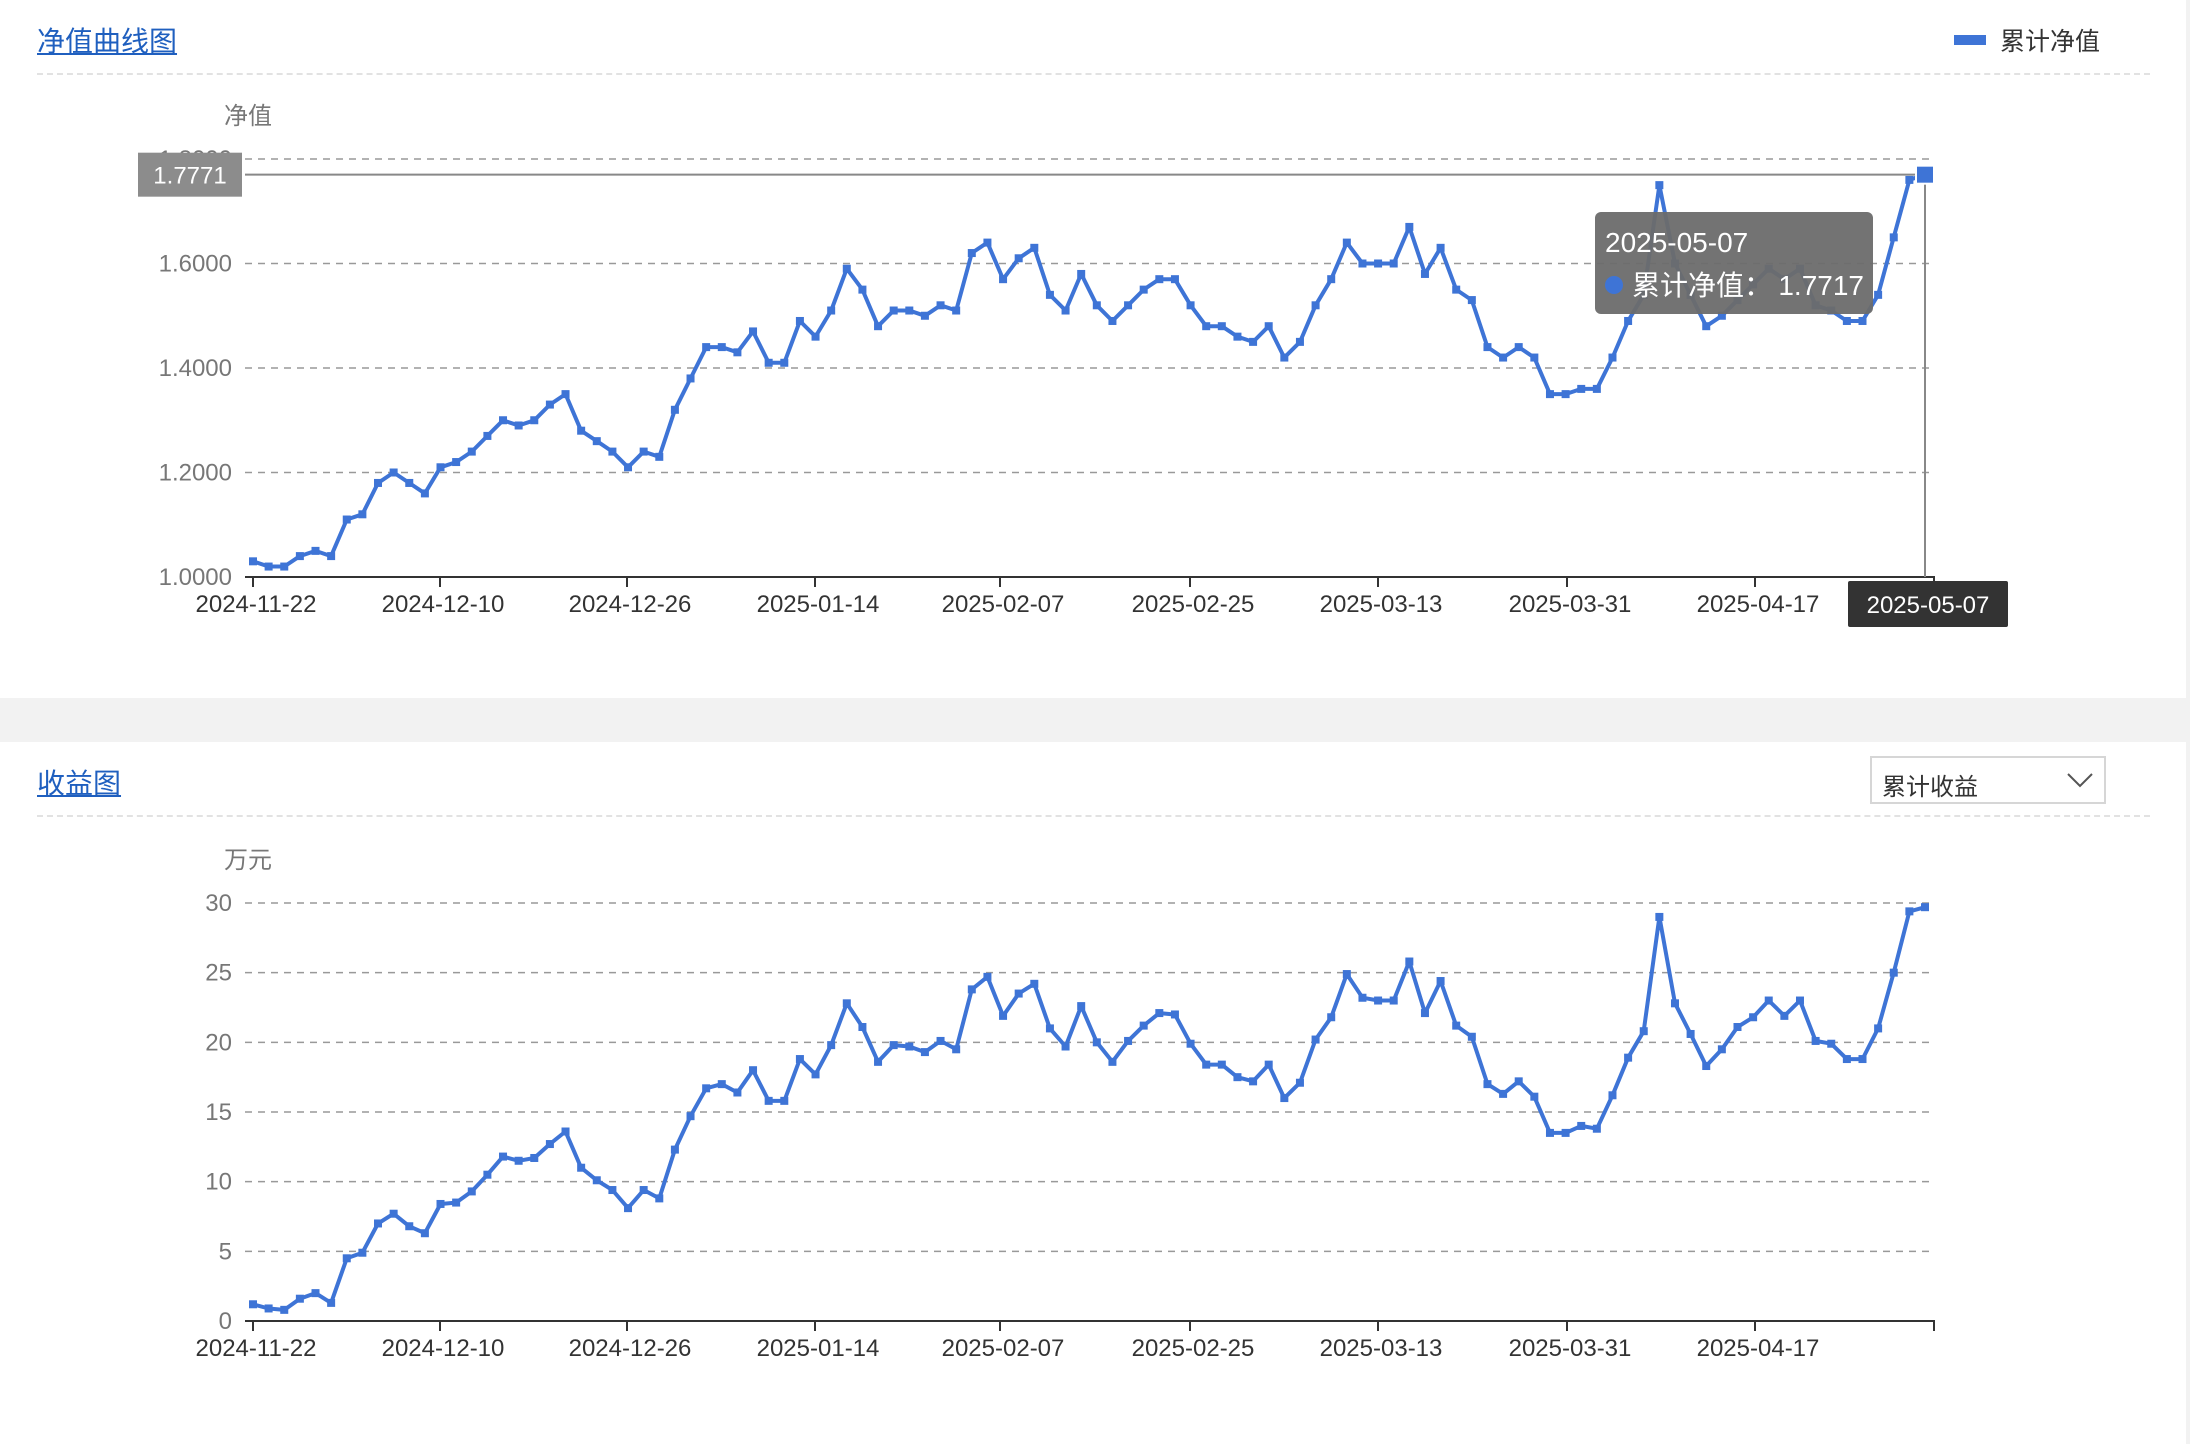  Describe the element at coordinates (1614, 285) in the screenshot. I see `tooltip-series-marker` at that location.